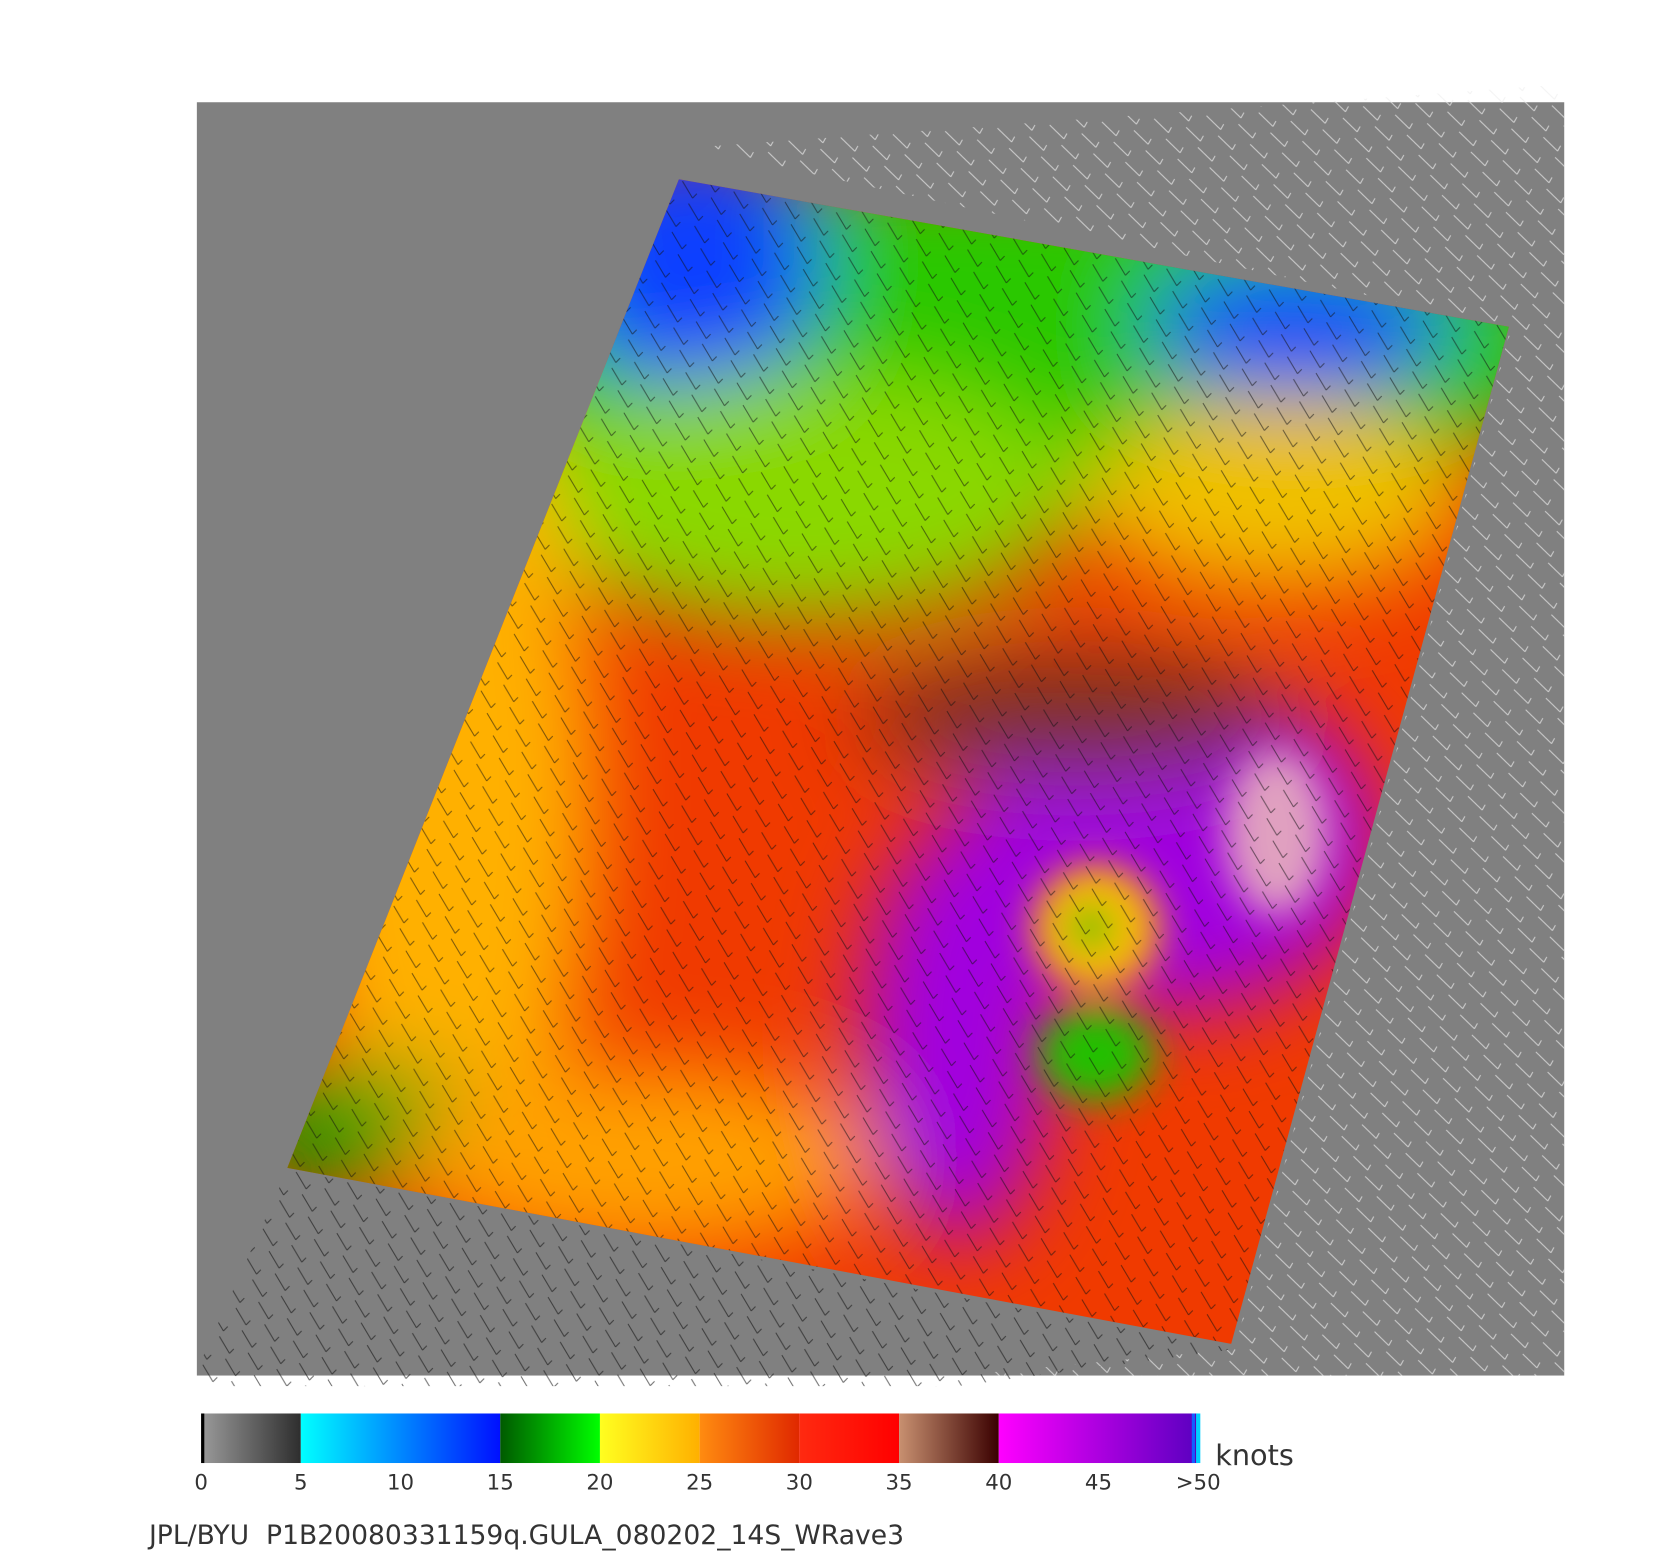 The width and height of the screenshot is (1660, 1560). I want to click on colorbar-tick-label: 30, so click(799, 1481).